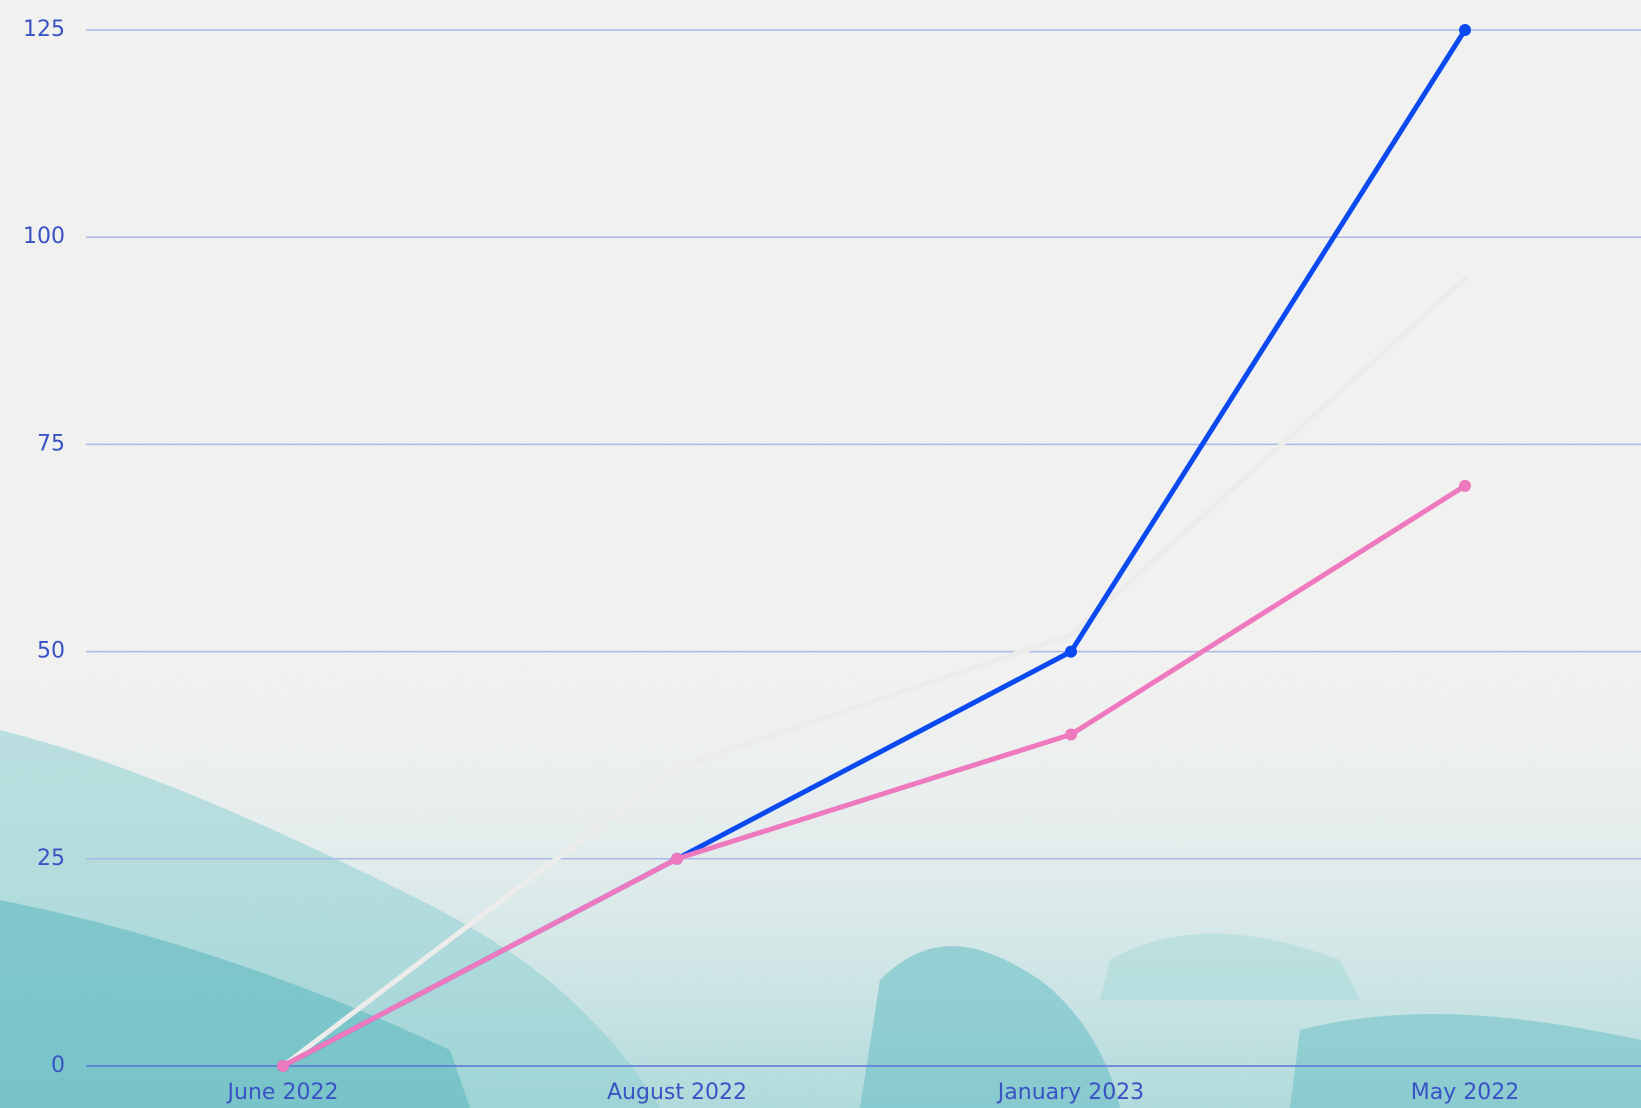 This screenshot has height=1108, width=1641. What do you see at coordinates (51, 443) in the screenshot?
I see `y-tick-label: 75` at bounding box center [51, 443].